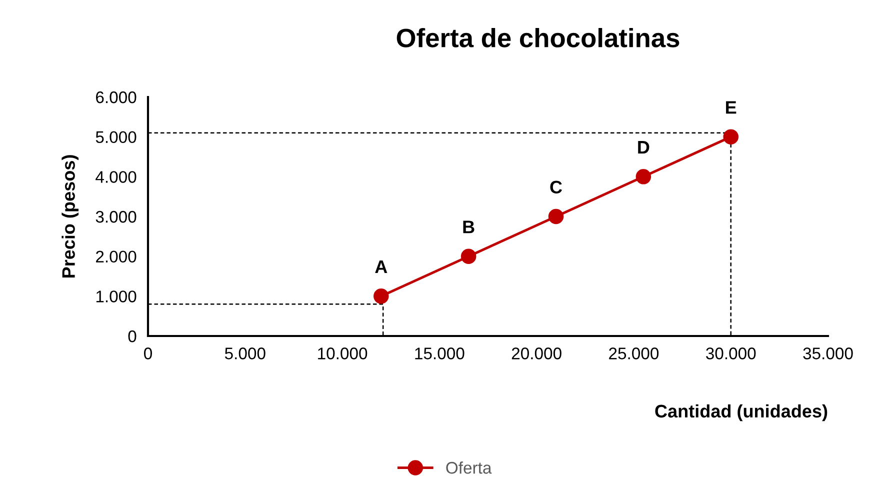 This screenshot has height=497, width=873. What do you see at coordinates (556, 187) in the screenshot?
I see `annotation: C` at bounding box center [556, 187].